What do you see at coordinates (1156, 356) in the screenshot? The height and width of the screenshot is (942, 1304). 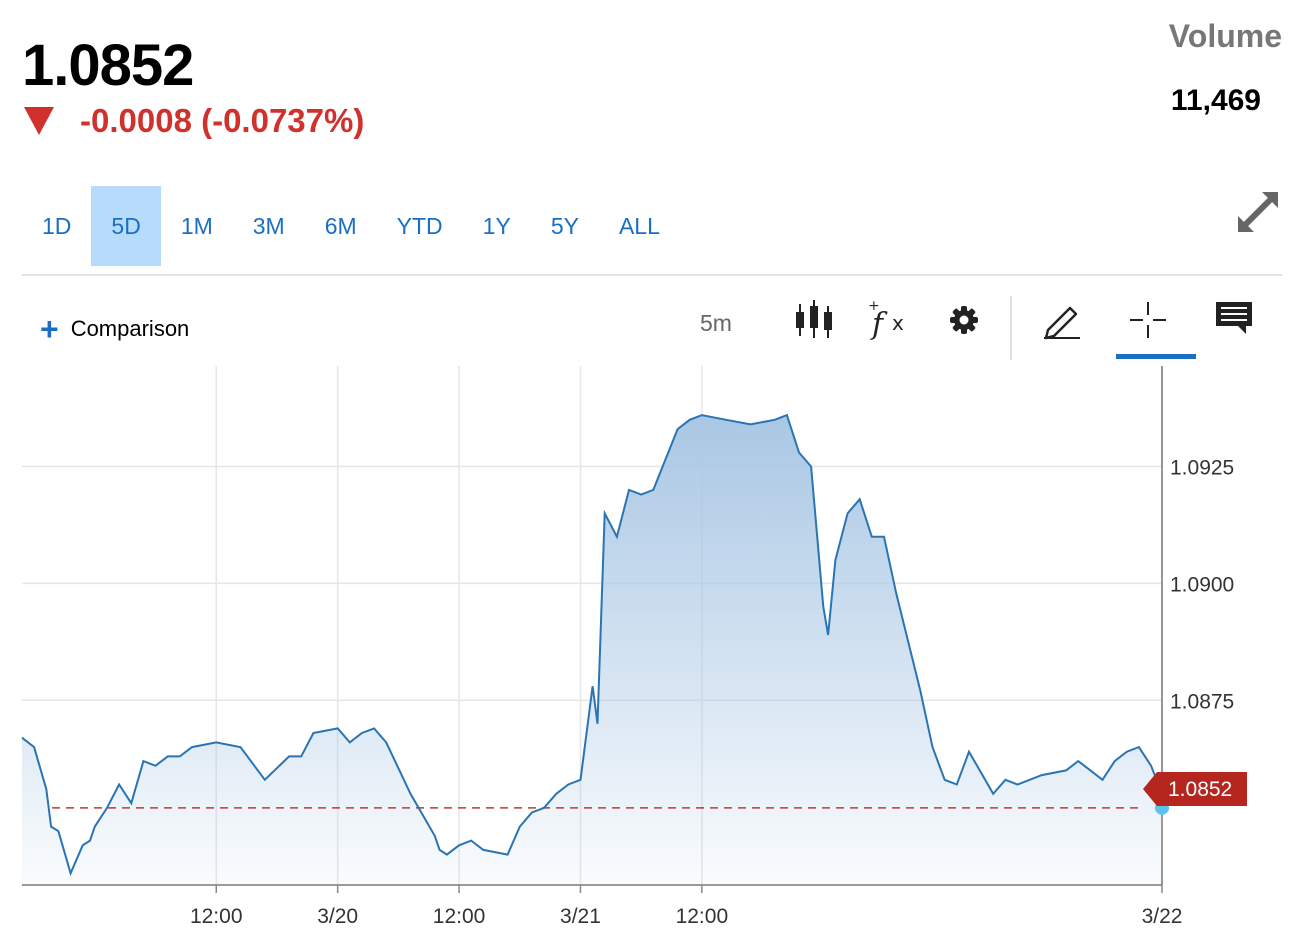 I see `active-tool-indicator` at bounding box center [1156, 356].